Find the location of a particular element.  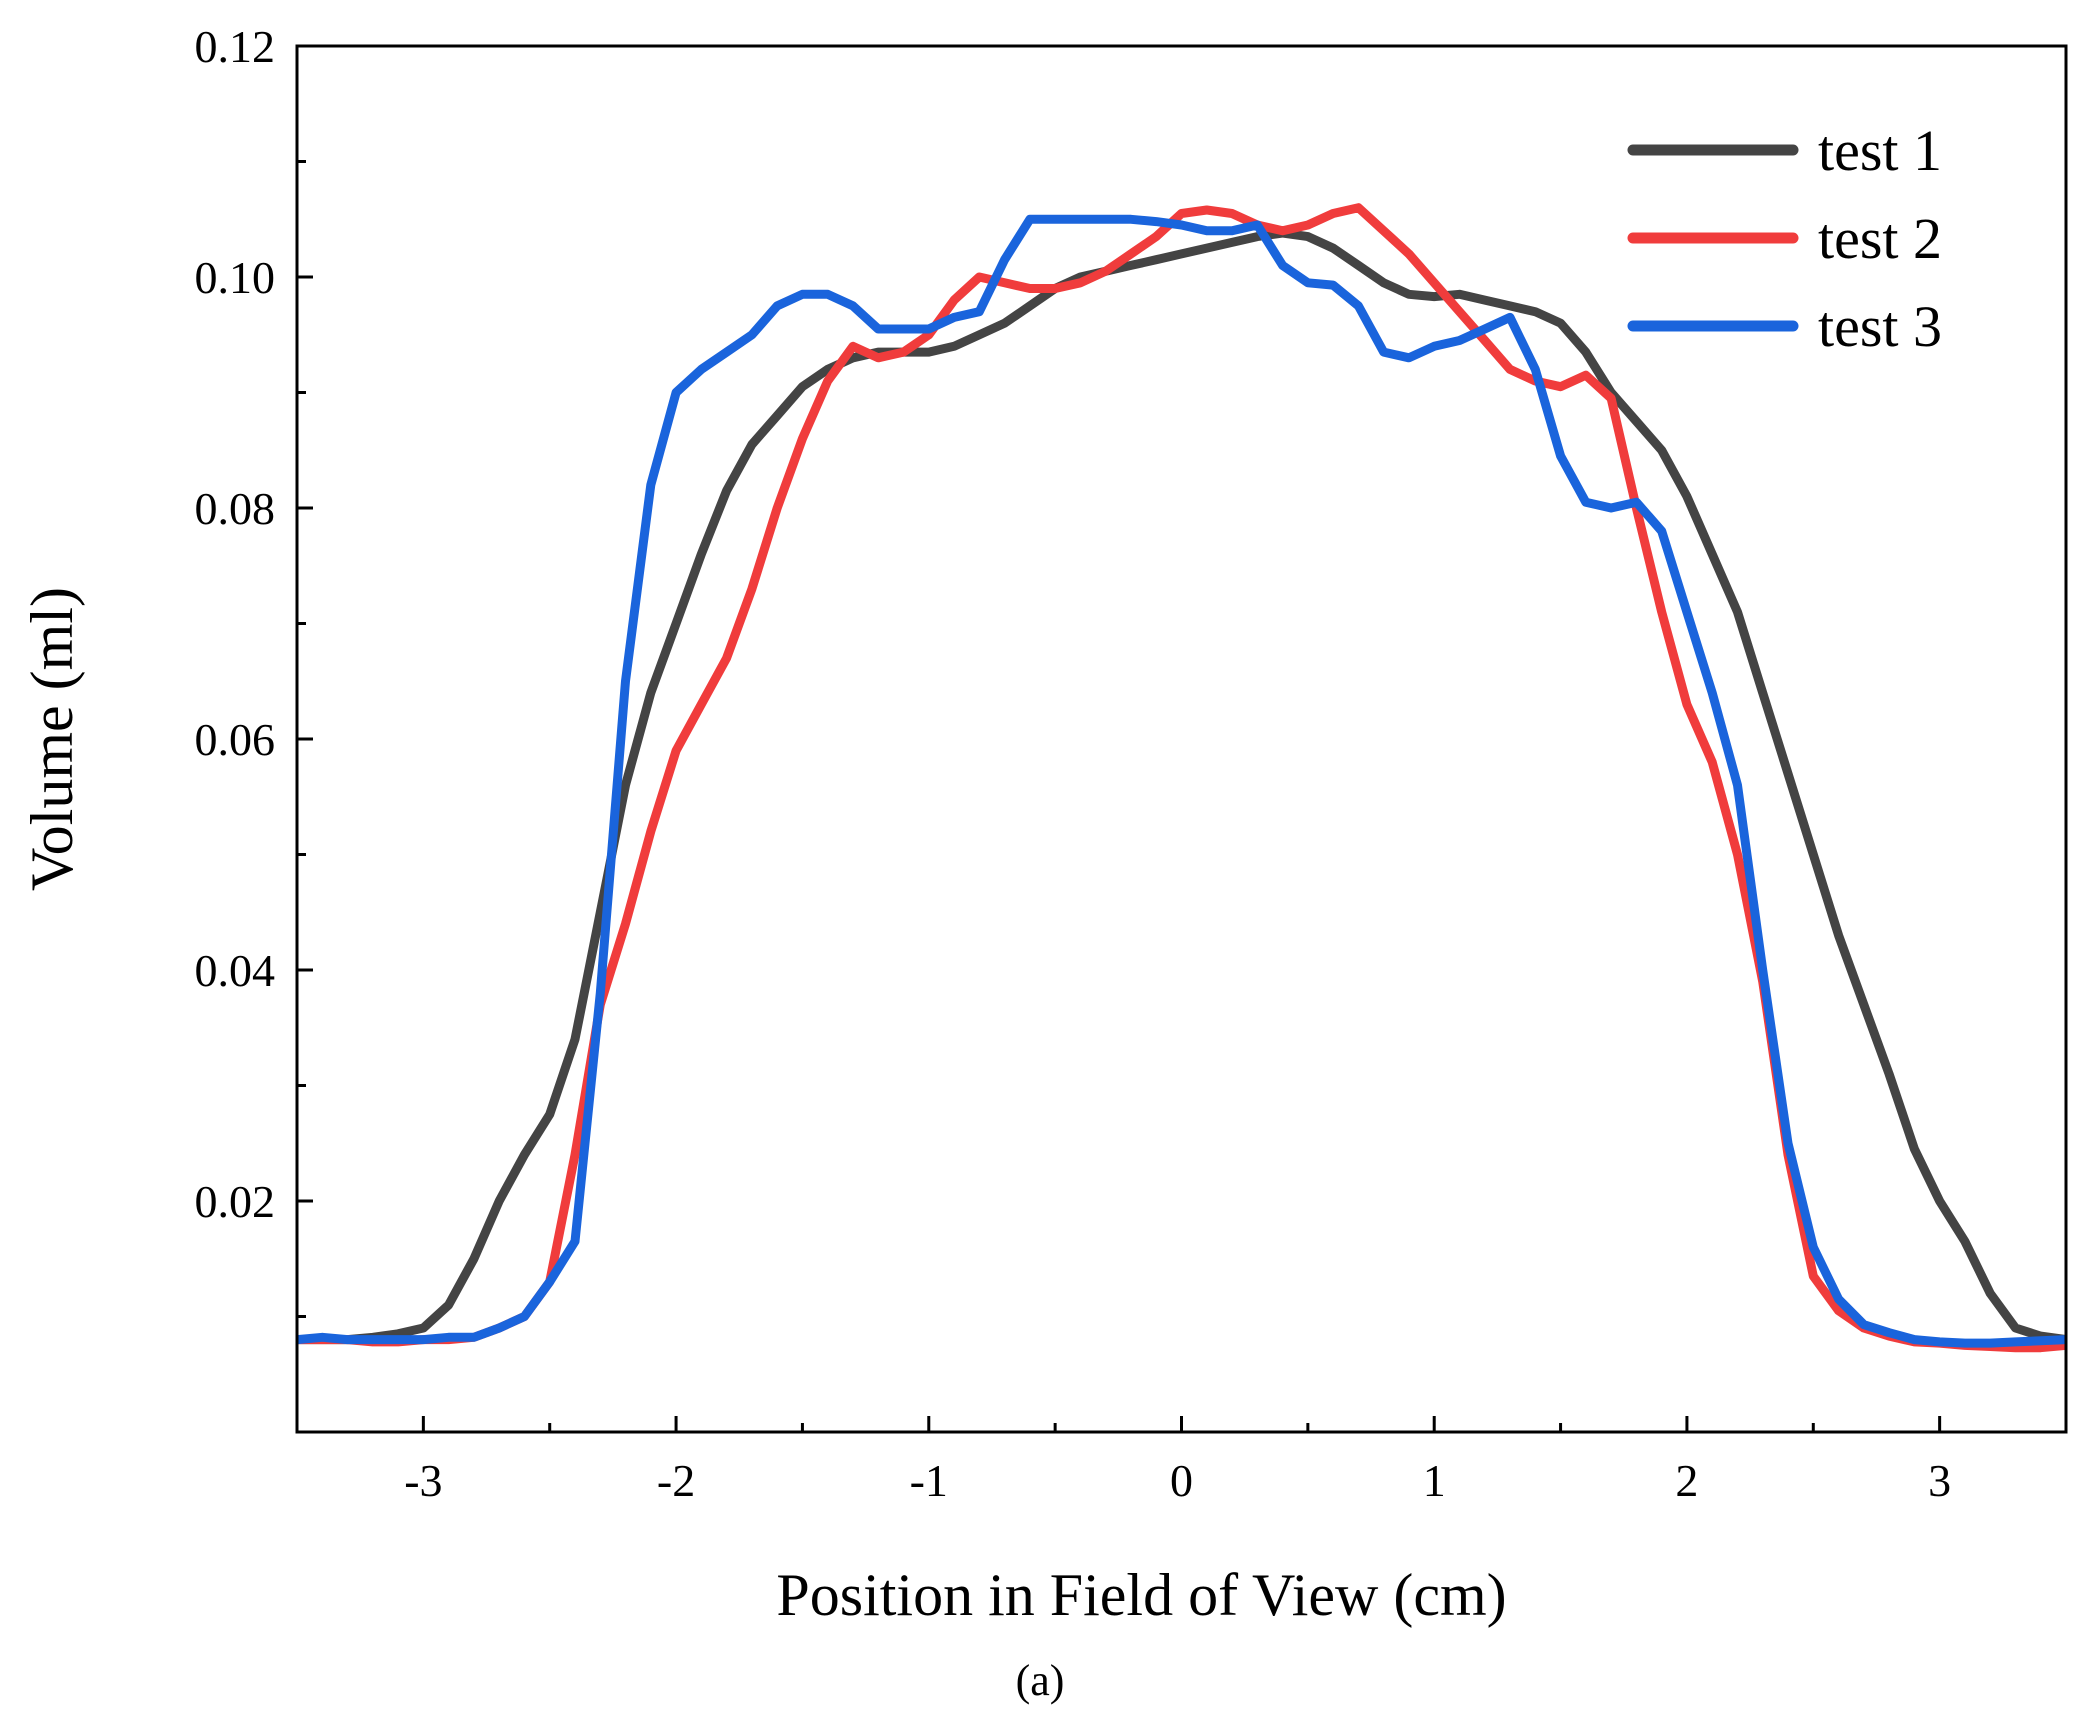

legend-label: test 2 is located at coordinates (1880, 238).